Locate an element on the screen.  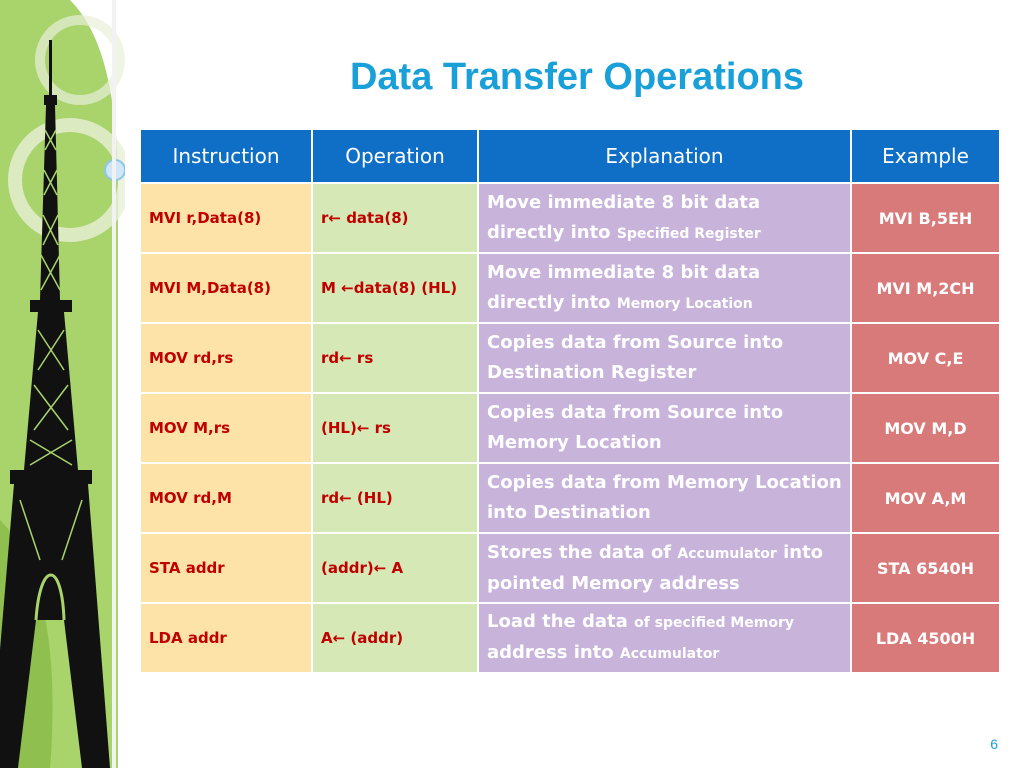
header-example: Example is located at coordinates (925, 156).